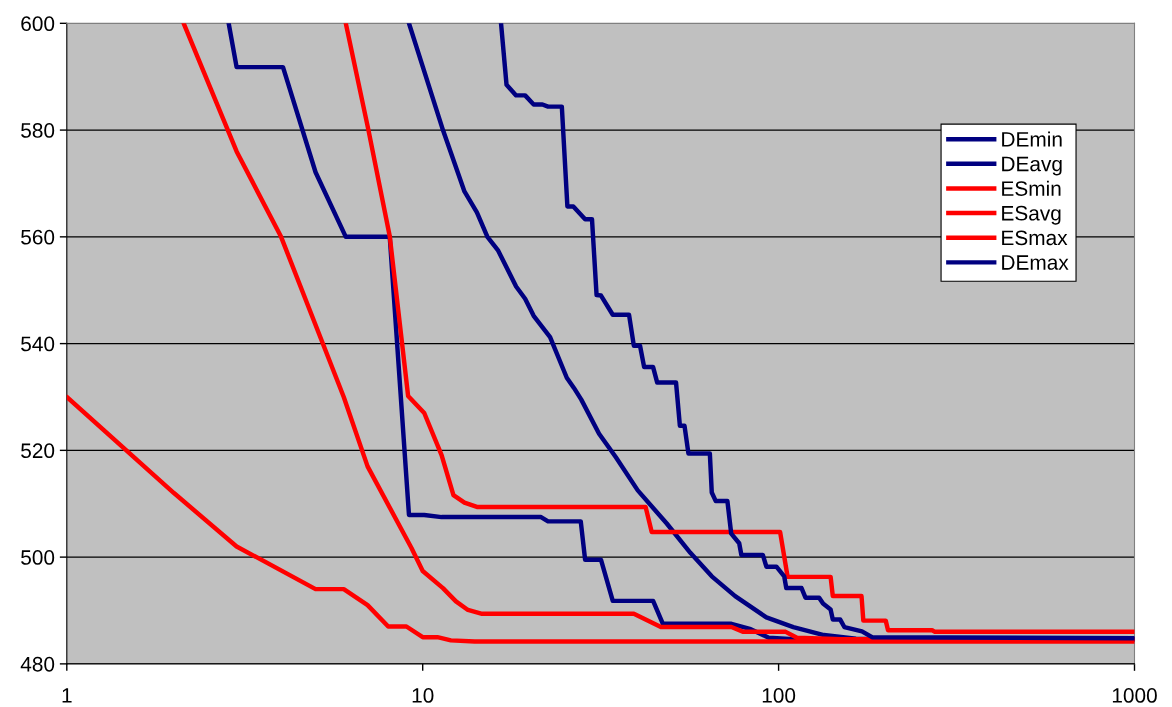 Image resolution: width=1172 pixels, height=707 pixels. Describe the element at coordinates (37, 664) in the screenshot. I see `y-tick-label: 480` at that location.